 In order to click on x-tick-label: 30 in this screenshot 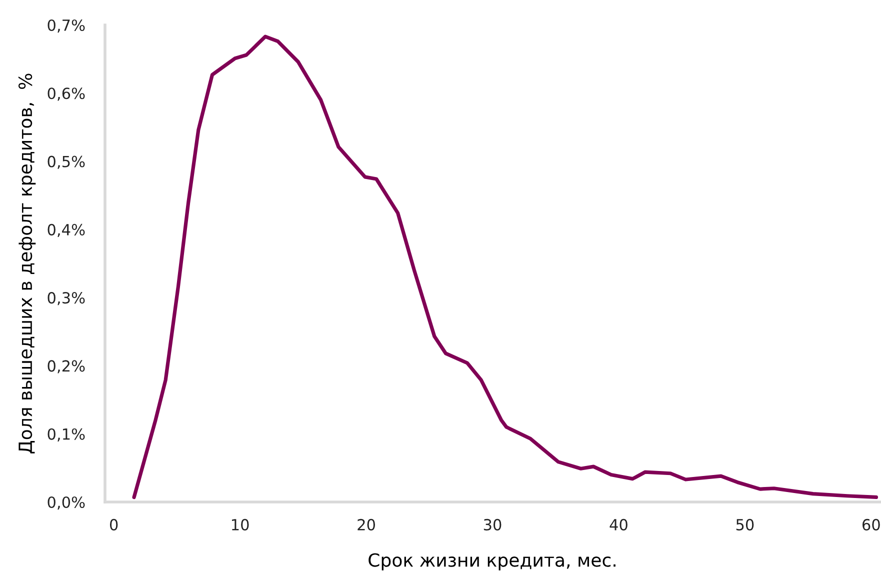, I will do `click(493, 524)`.